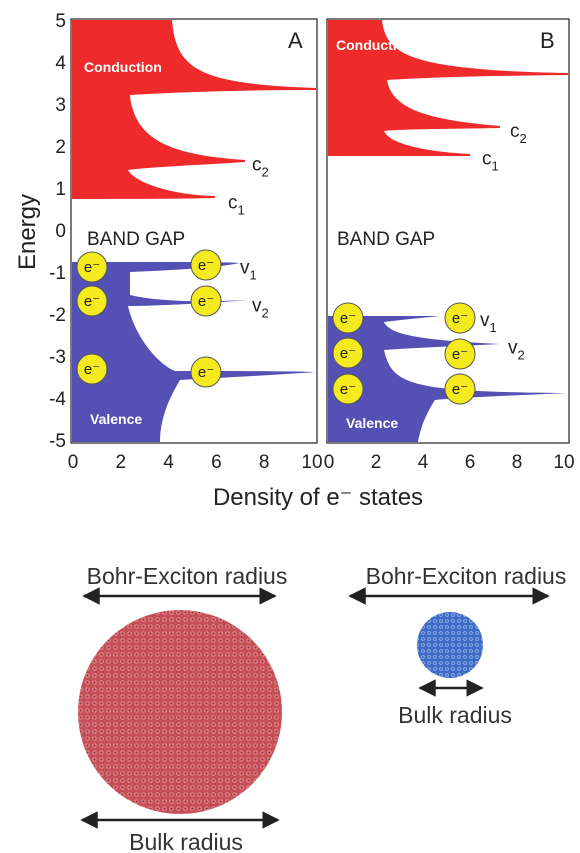 The height and width of the screenshot is (853, 580). Describe the element at coordinates (455, 715) in the screenshot. I see `bulk-radius-label-right: Bulk radius` at that location.